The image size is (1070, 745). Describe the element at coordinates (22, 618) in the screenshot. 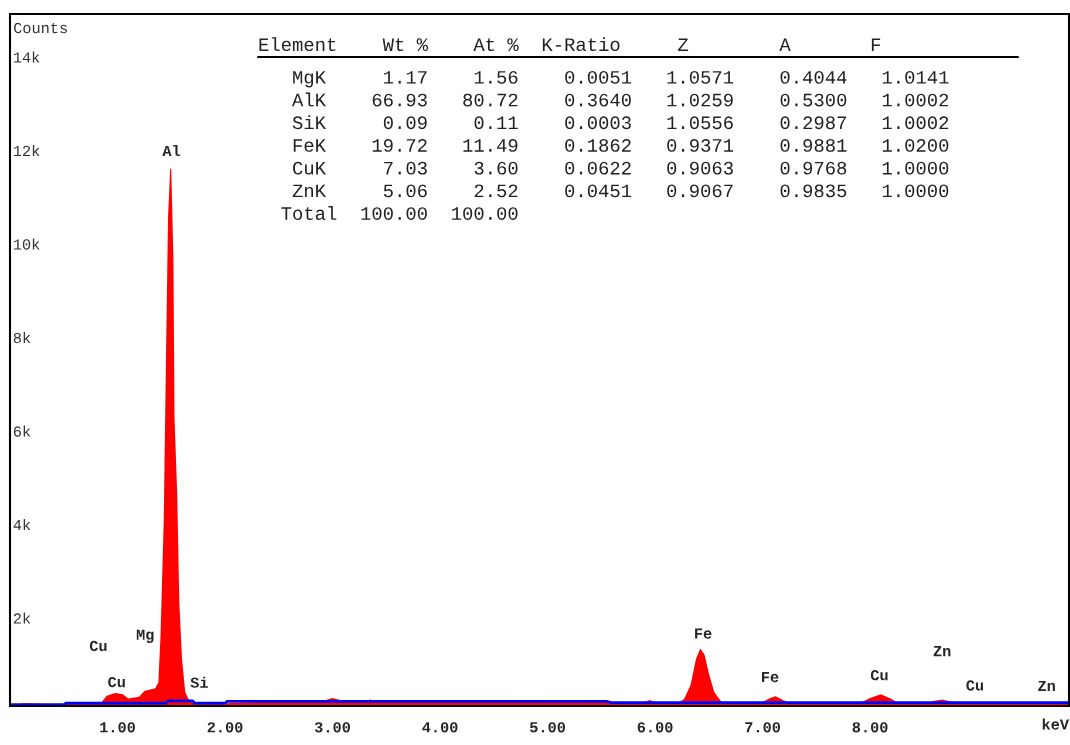

I see `y-tick-label: 2k` at that location.